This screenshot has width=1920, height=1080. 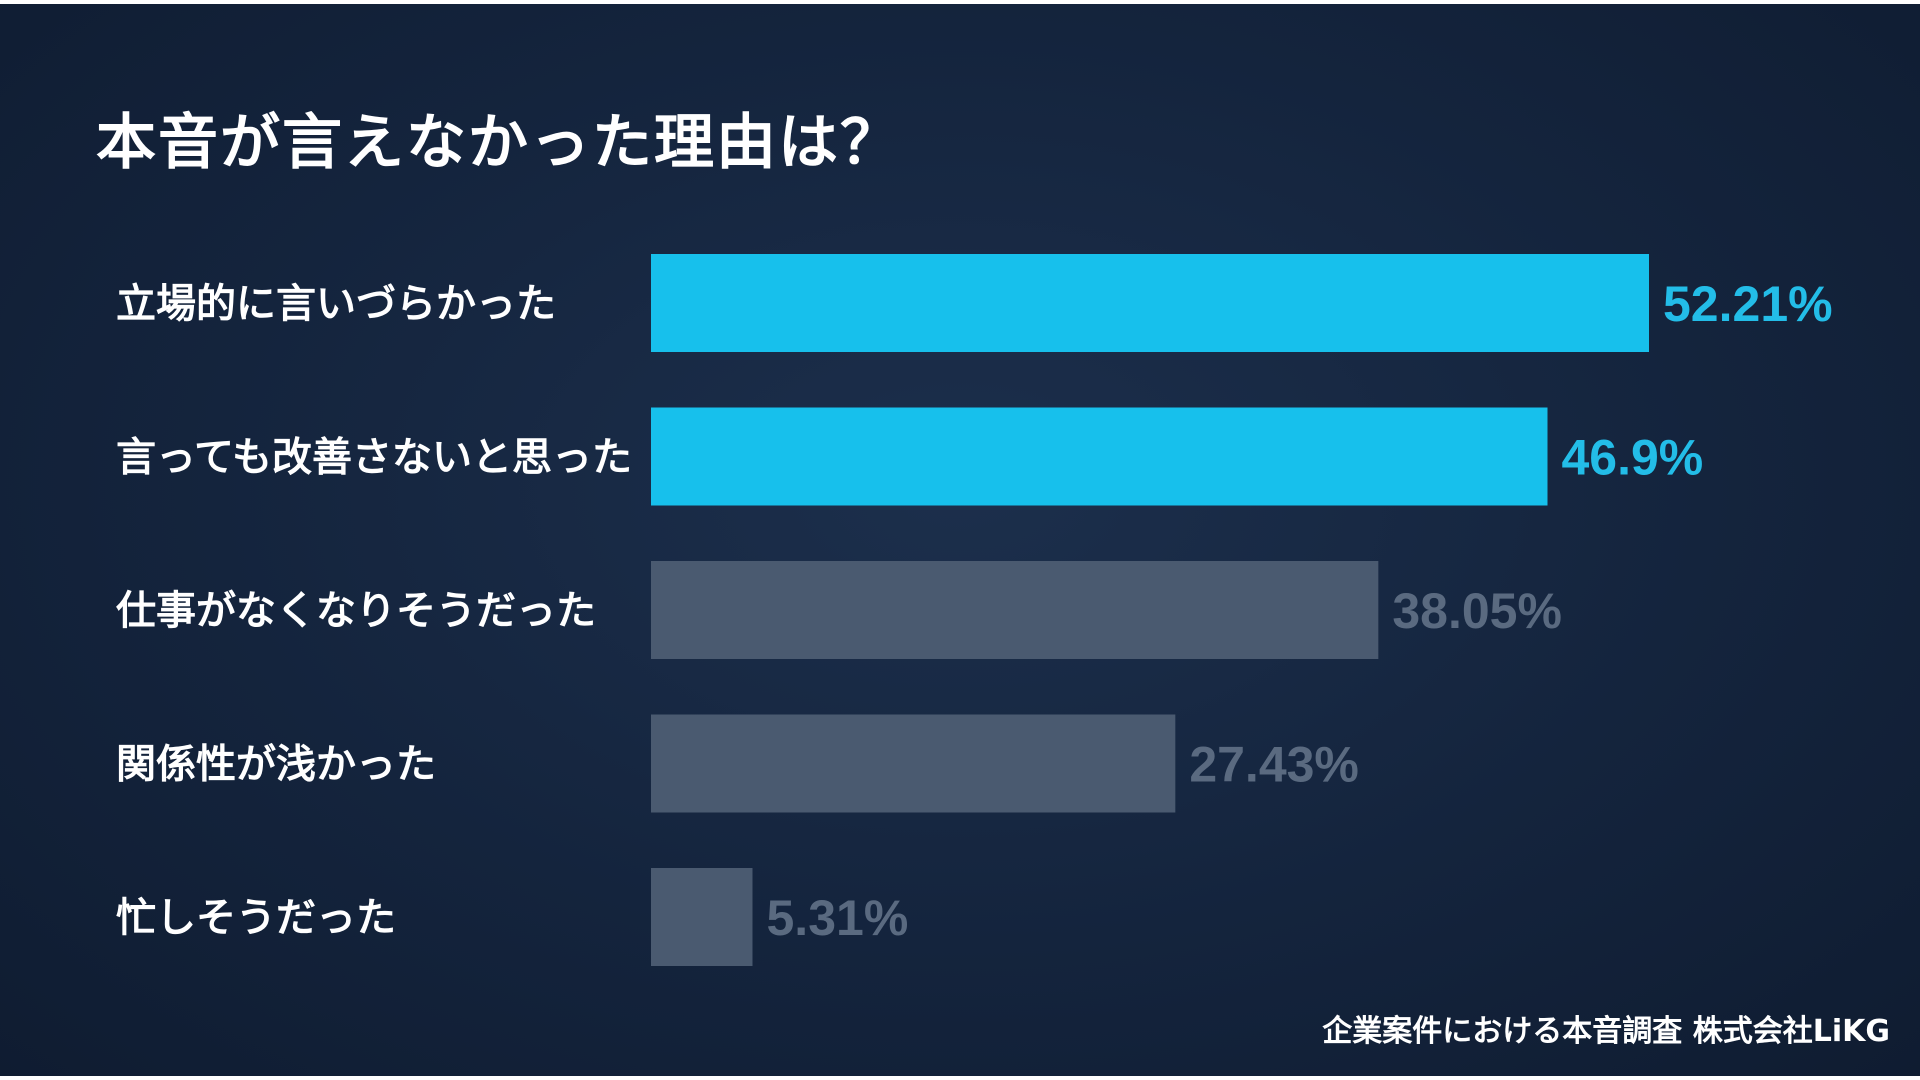 I want to click on chart-title: 本音が言えなかった理由は？, so click(x=499, y=143).